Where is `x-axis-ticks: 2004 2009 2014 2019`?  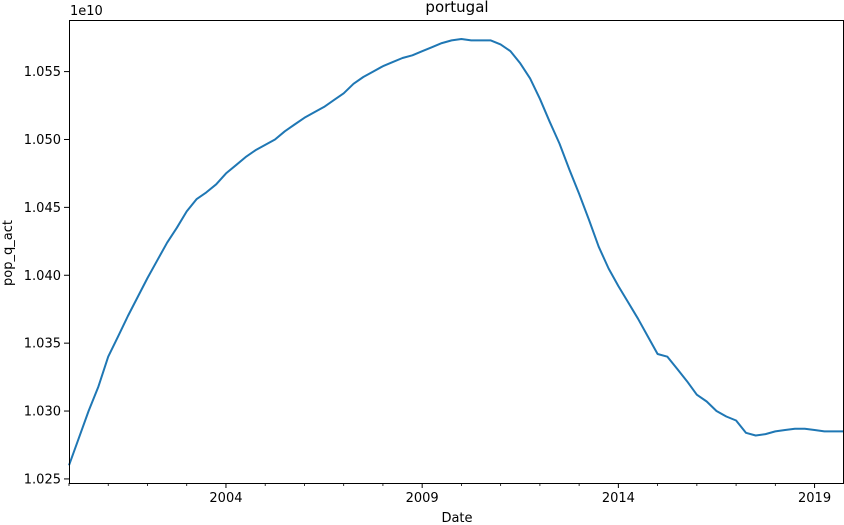 x-axis-ticks: 2004 2009 2014 2019 is located at coordinates (449, 494).